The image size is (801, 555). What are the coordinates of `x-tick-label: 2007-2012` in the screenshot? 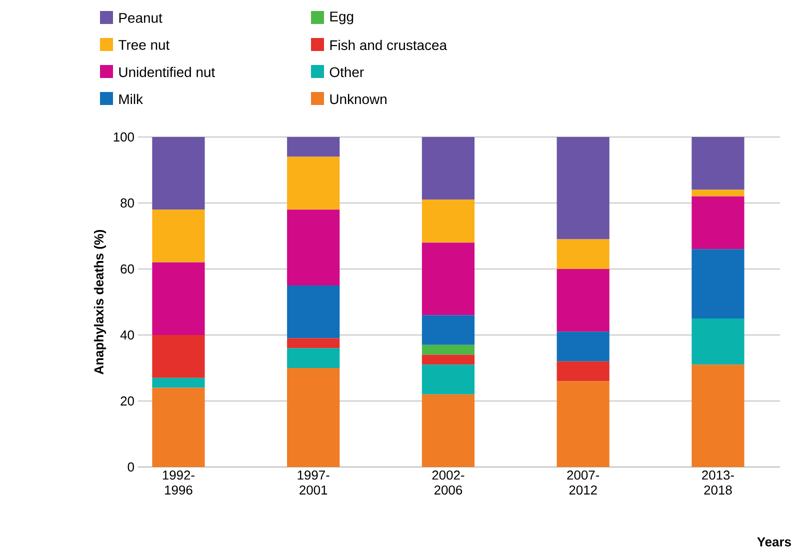 It's located at (583, 482).